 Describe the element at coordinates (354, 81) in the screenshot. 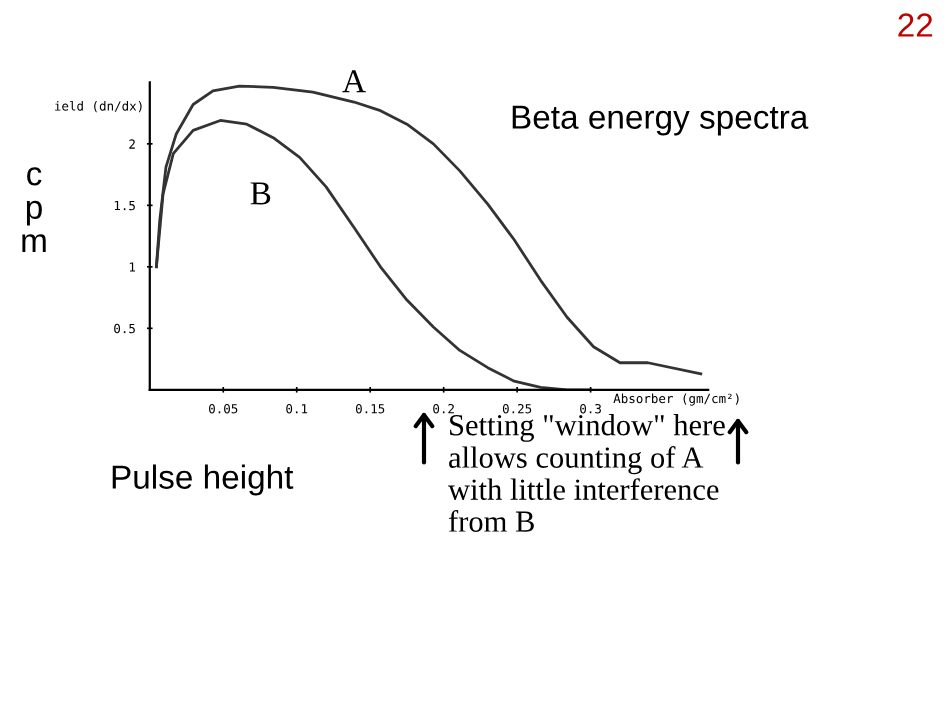

I see `series-label: A` at that location.